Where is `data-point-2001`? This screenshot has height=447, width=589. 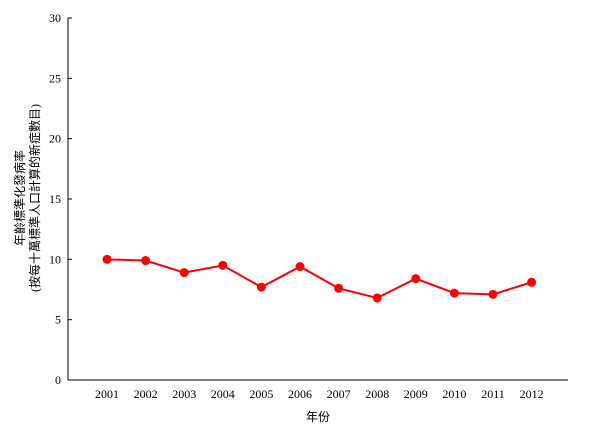 data-point-2001 is located at coordinates (107, 259).